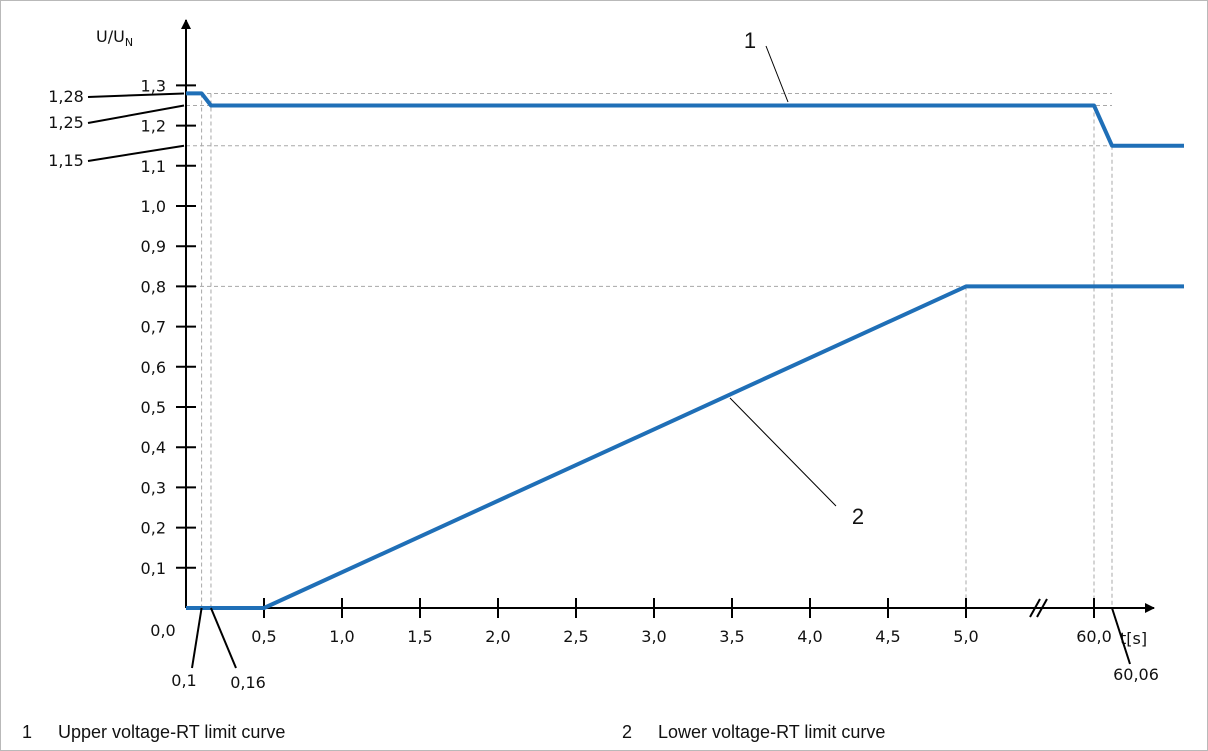 This screenshot has height=751, width=1208. I want to click on x-tick-label: 1,0, so click(341, 636).